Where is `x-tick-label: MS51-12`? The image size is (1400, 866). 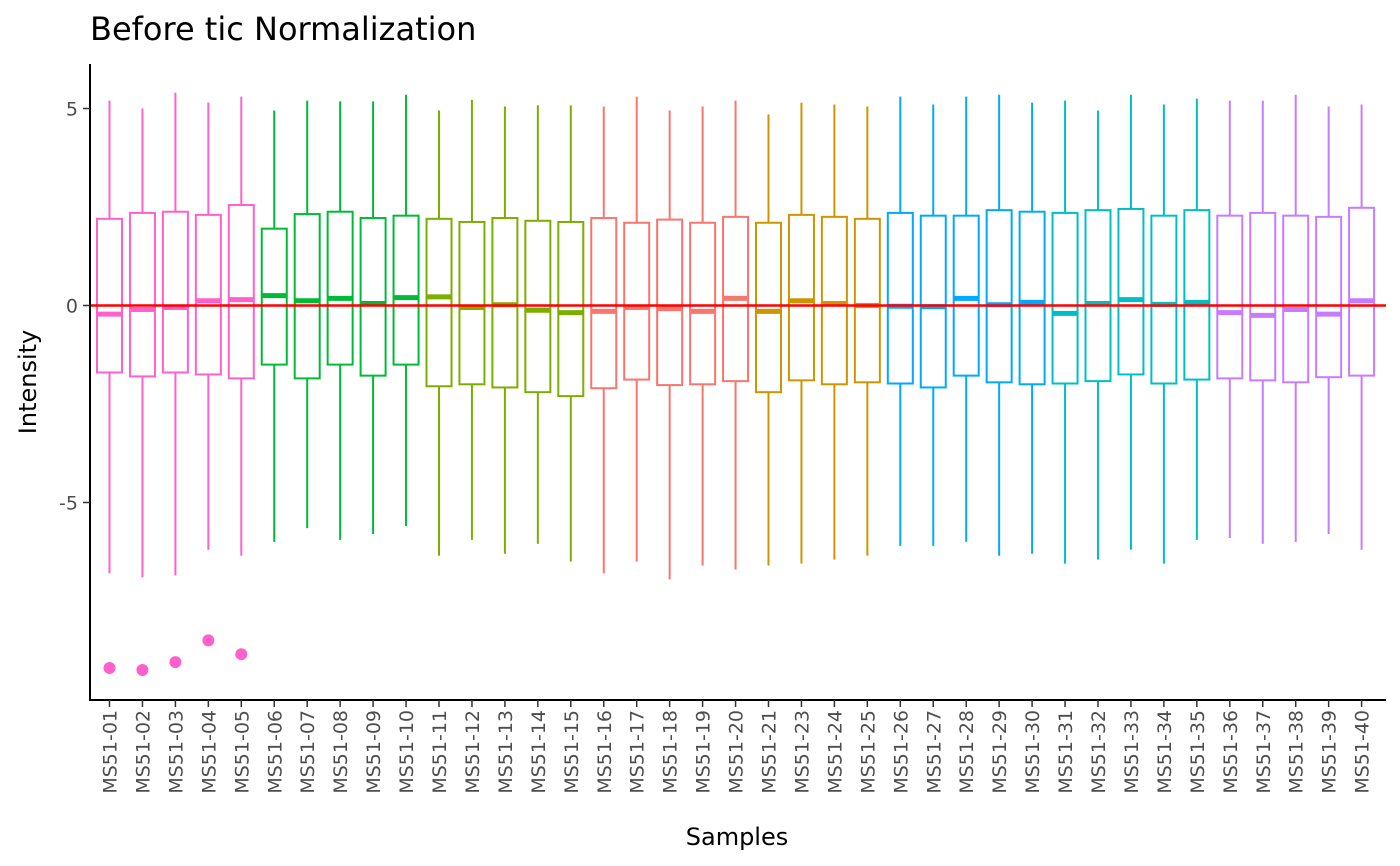 x-tick-label: MS51-12 is located at coordinates (473, 752).